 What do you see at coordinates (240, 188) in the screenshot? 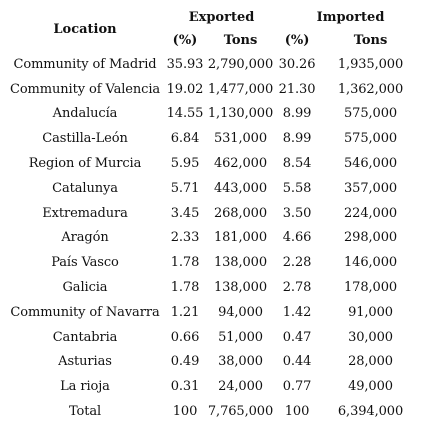
I see `cell-exported-tons: 443,000` at bounding box center [240, 188].